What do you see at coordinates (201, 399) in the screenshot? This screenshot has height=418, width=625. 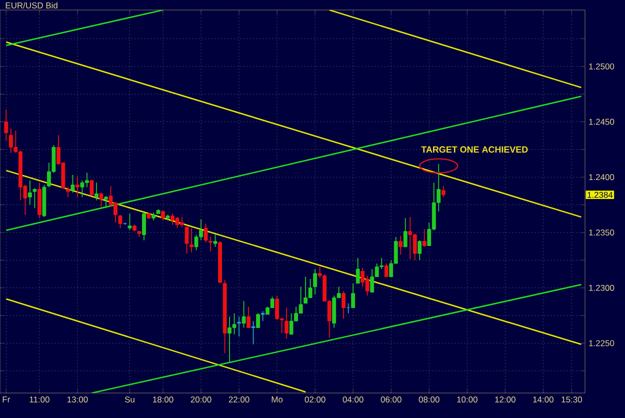 I see `x-tick-label: 20:00` at bounding box center [201, 399].